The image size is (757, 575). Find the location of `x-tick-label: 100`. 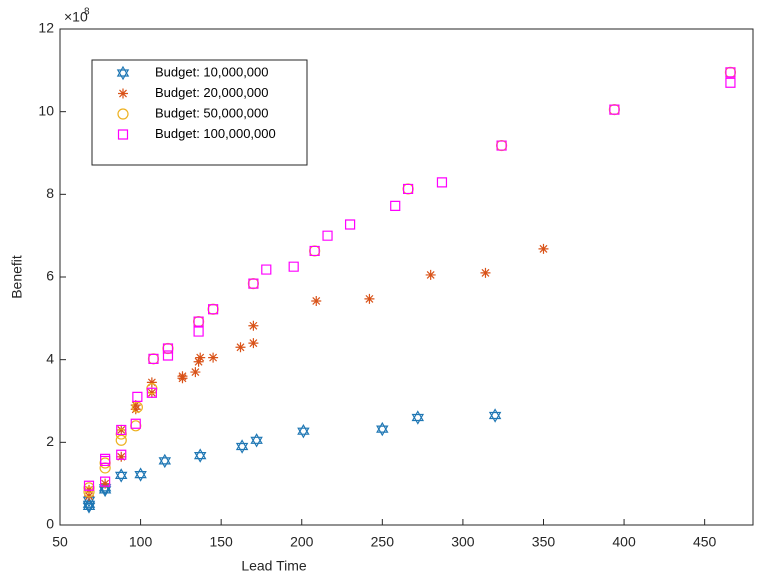

x-tick-label: 100 is located at coordinates (141, 542).